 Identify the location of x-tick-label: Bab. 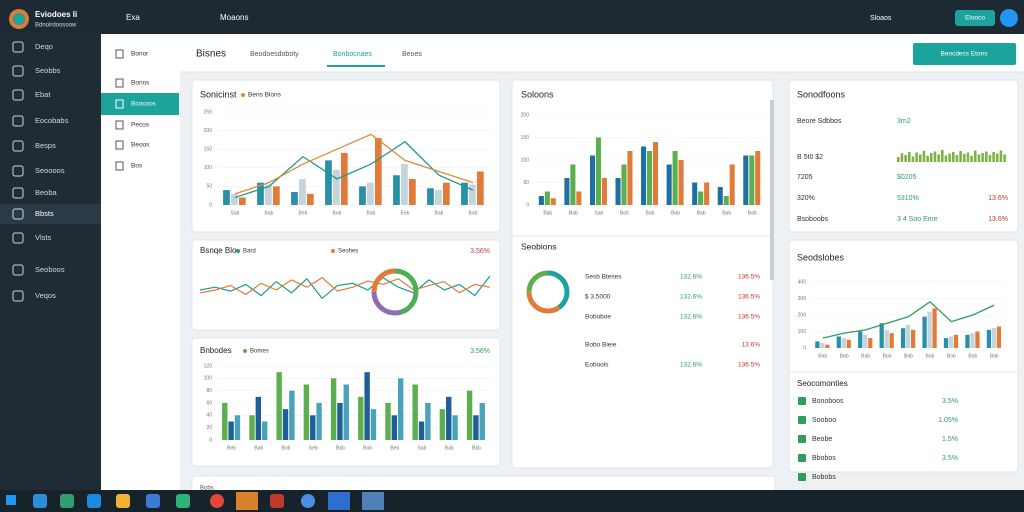
(340, 448).